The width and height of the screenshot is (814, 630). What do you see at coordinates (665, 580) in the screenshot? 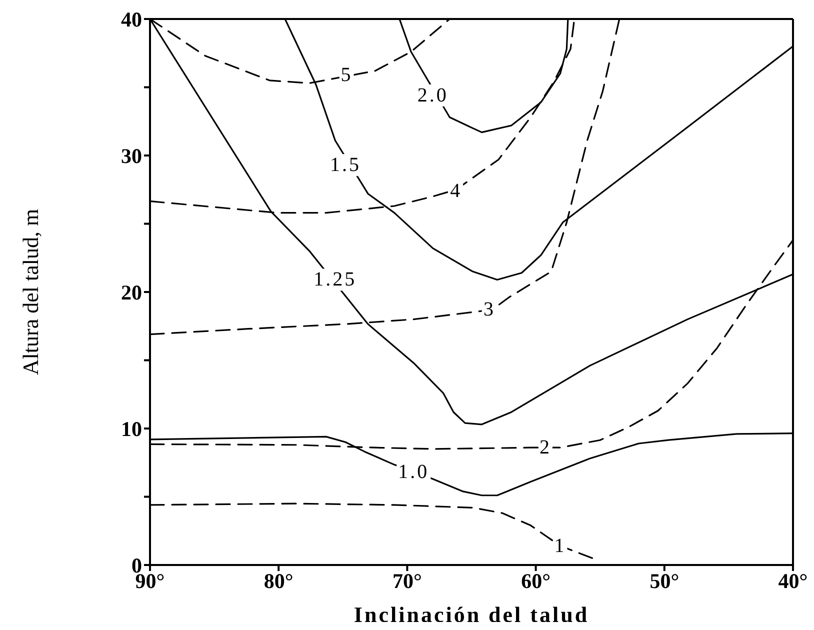
I see `x-tick-label: 50°` at bounding box center [665, 580].